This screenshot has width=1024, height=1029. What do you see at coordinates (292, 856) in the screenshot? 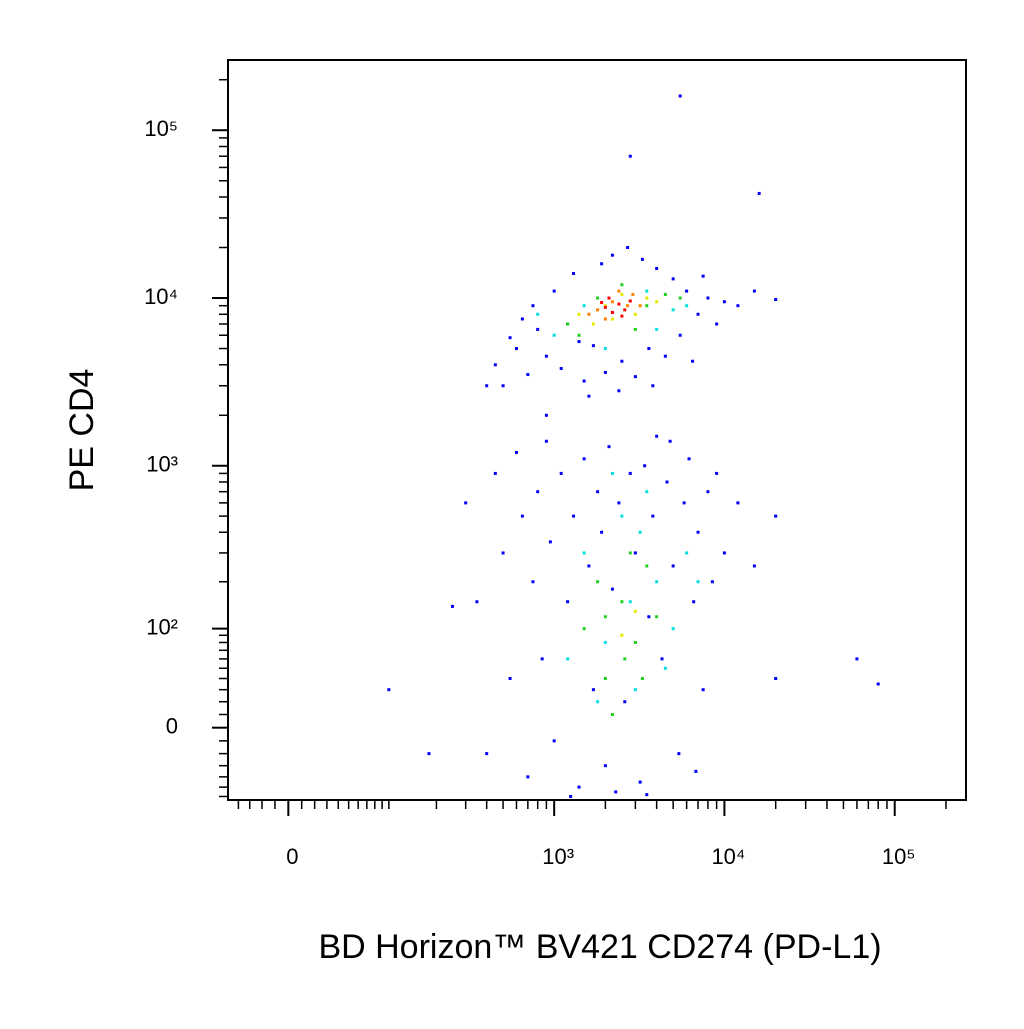
I see `x-tick-label: 0` at bounding box center [292, 856].